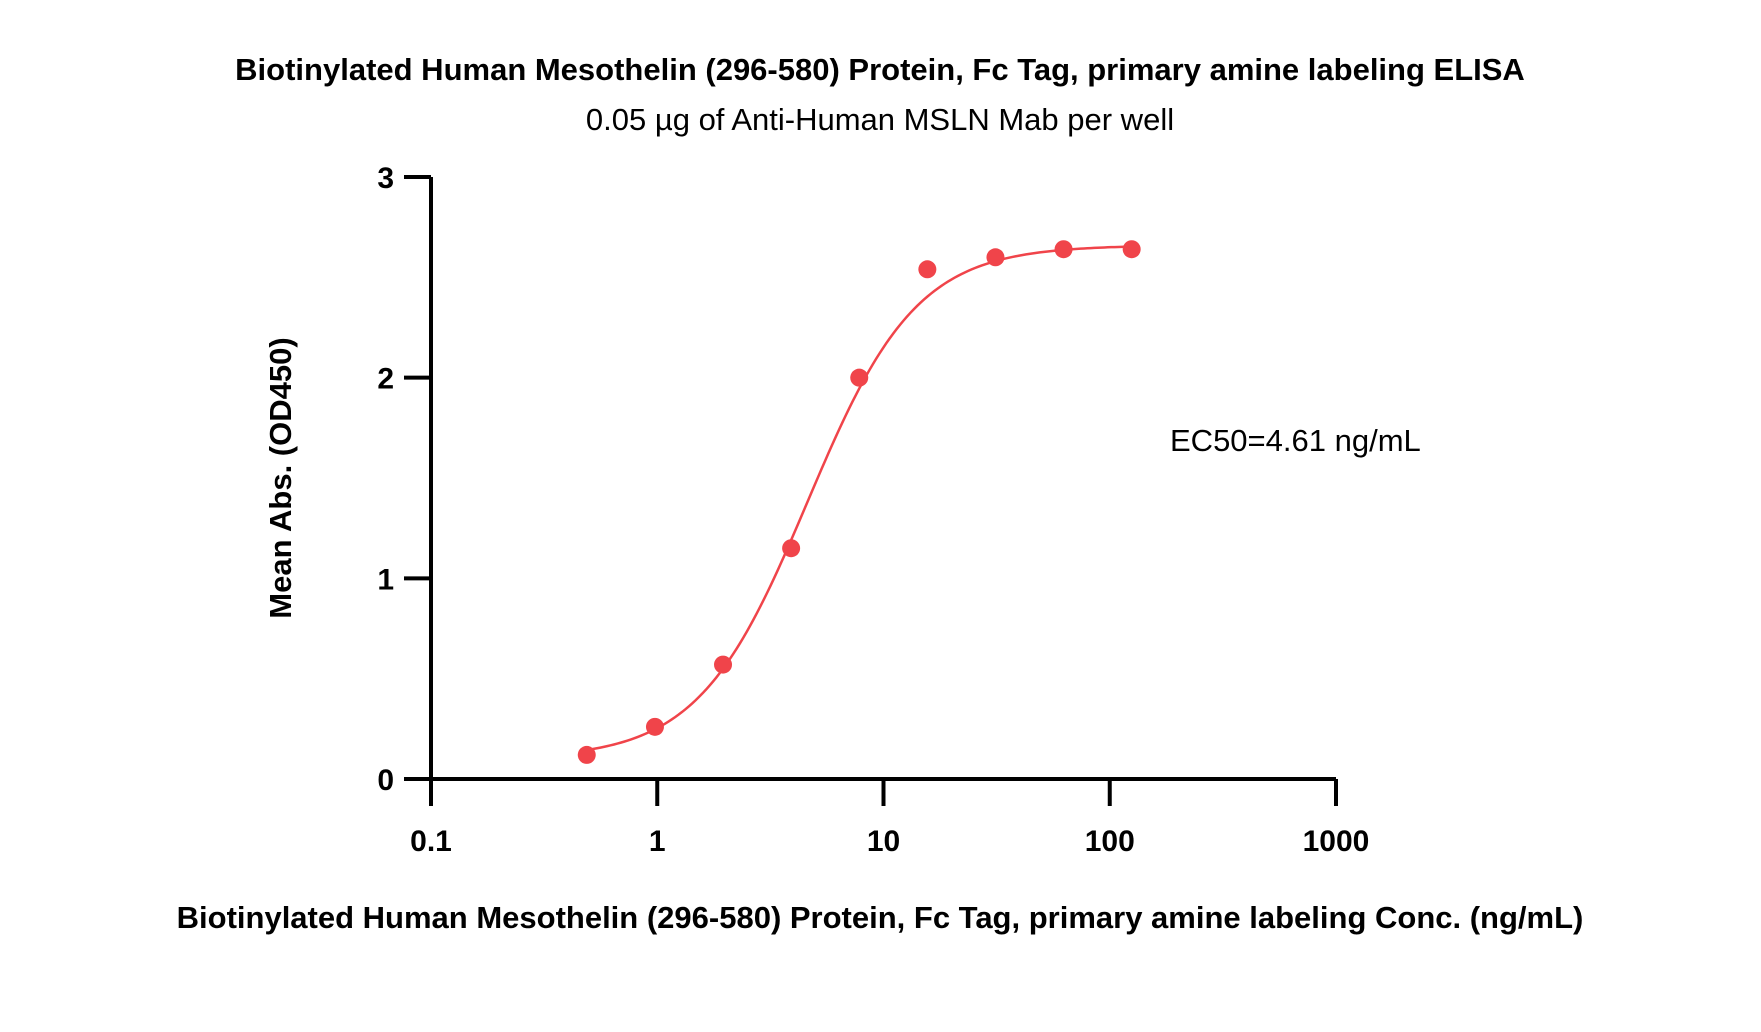 The width and height of the screenshot is (1761, 1032). Describe the element at coordinates (1110, 841) in the screenshot. I see `x-tick-label: 100` at that location.